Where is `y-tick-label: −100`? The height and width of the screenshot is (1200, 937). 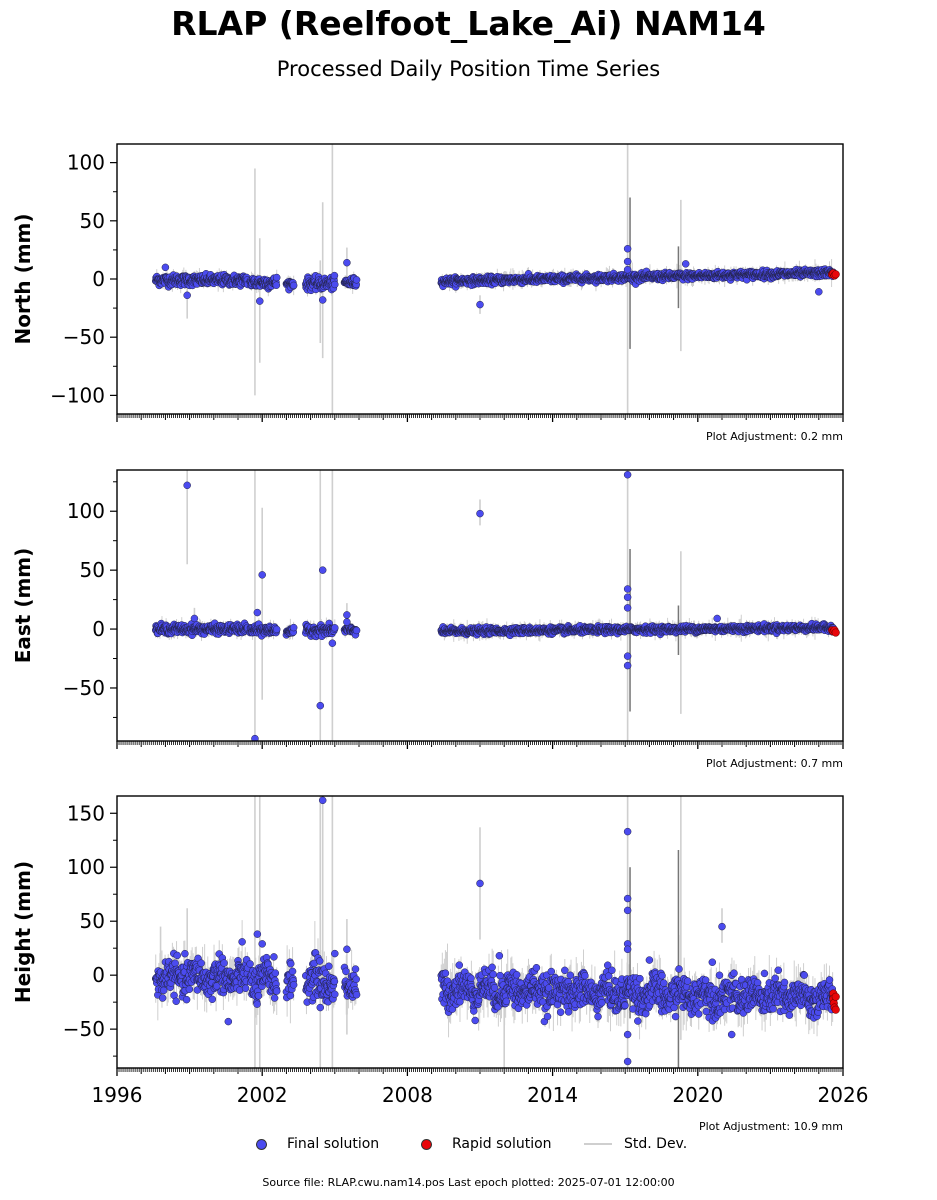 y-tick-label: −100 is located at coordinates (77, 395).